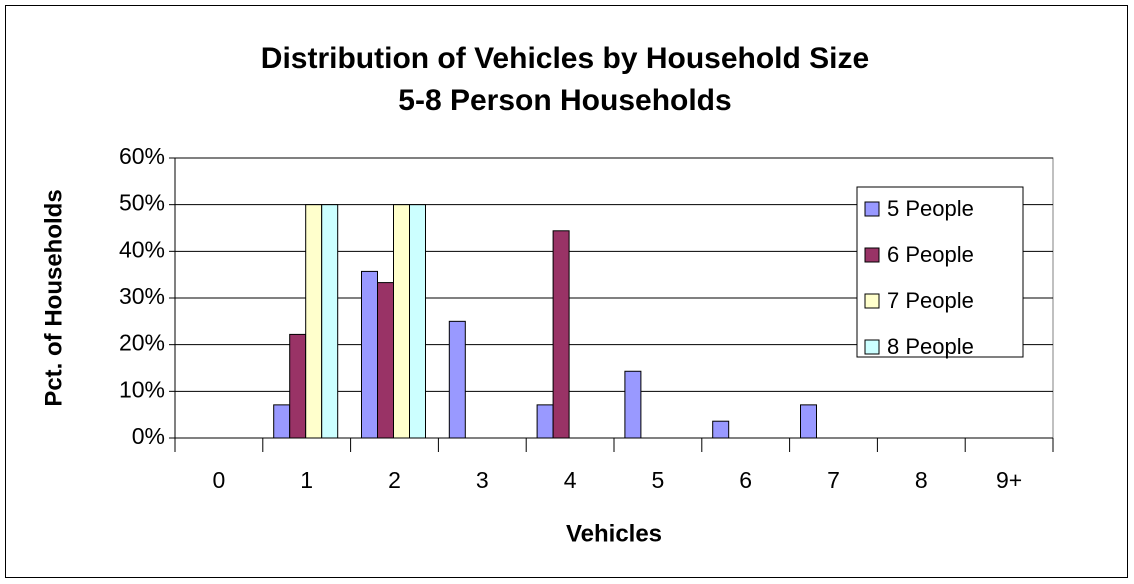 Image resolution: width=1134 pixels, height=584 pixels. I want to click on y-tick-label: 40%, so click(142, 249).